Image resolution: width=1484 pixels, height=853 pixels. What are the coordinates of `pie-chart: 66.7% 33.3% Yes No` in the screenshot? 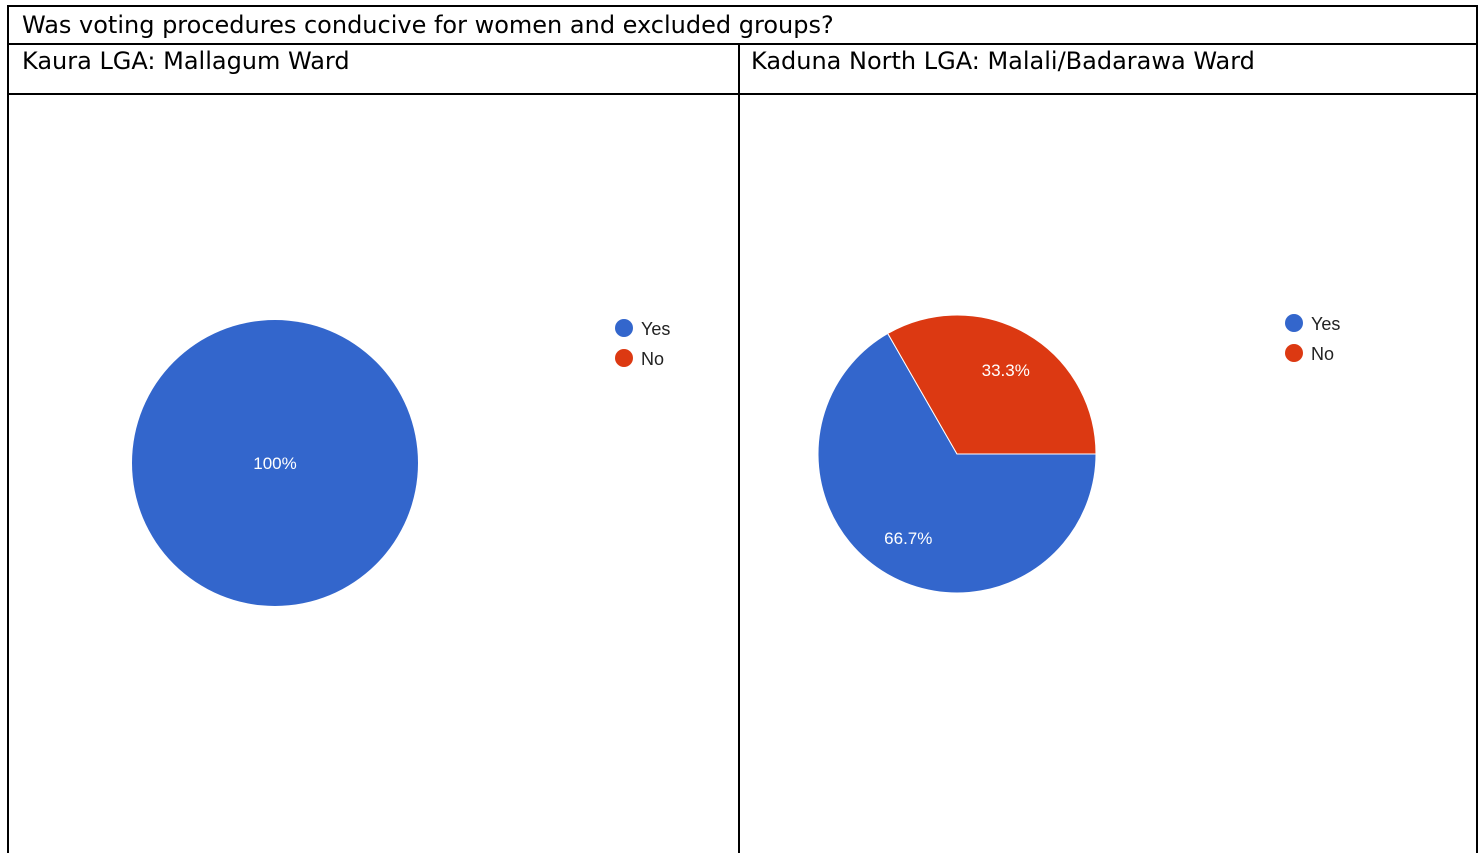 It's located at (1078, 454).